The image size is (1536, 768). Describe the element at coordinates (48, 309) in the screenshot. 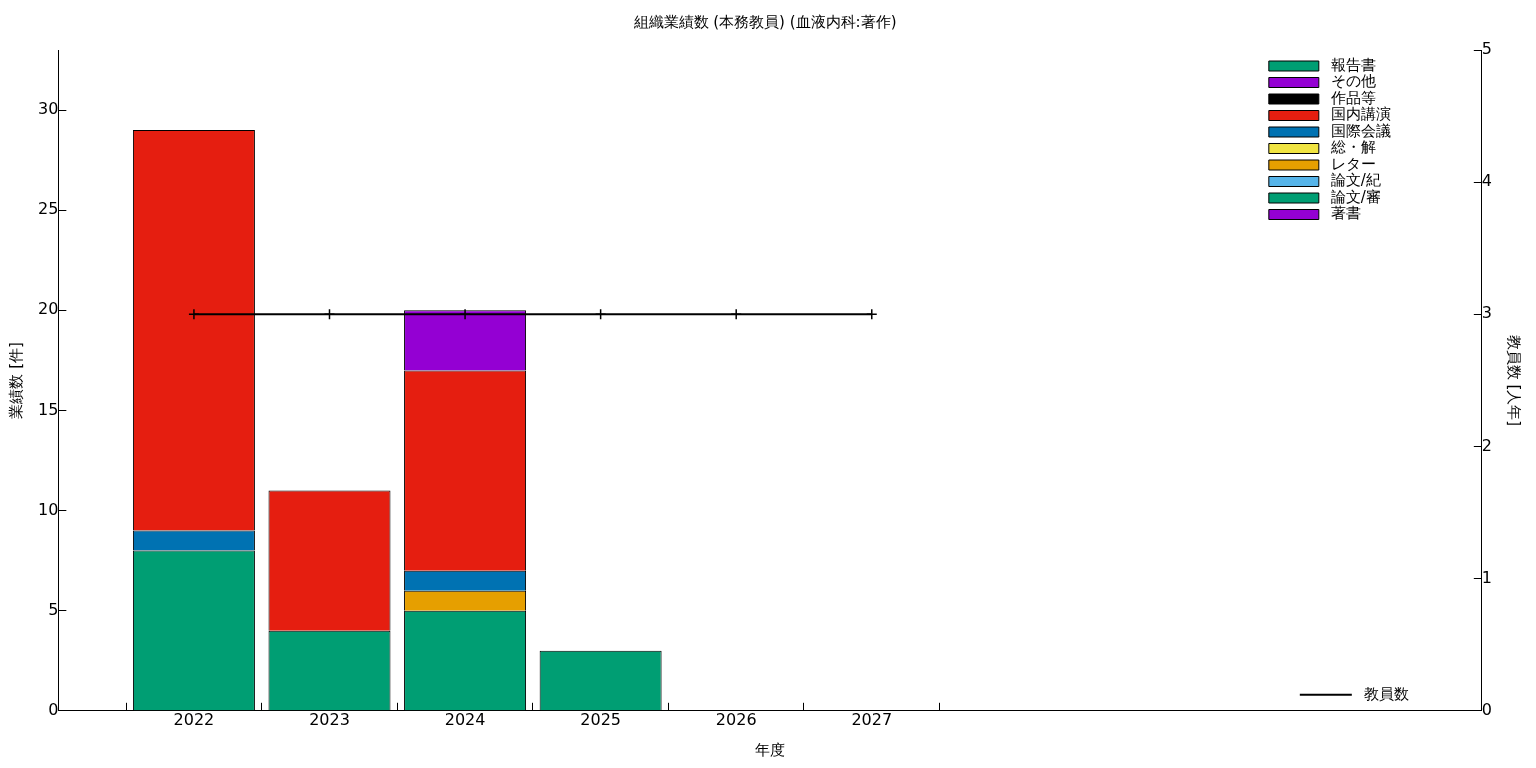

I see `y-tick-label: 20` at that location.